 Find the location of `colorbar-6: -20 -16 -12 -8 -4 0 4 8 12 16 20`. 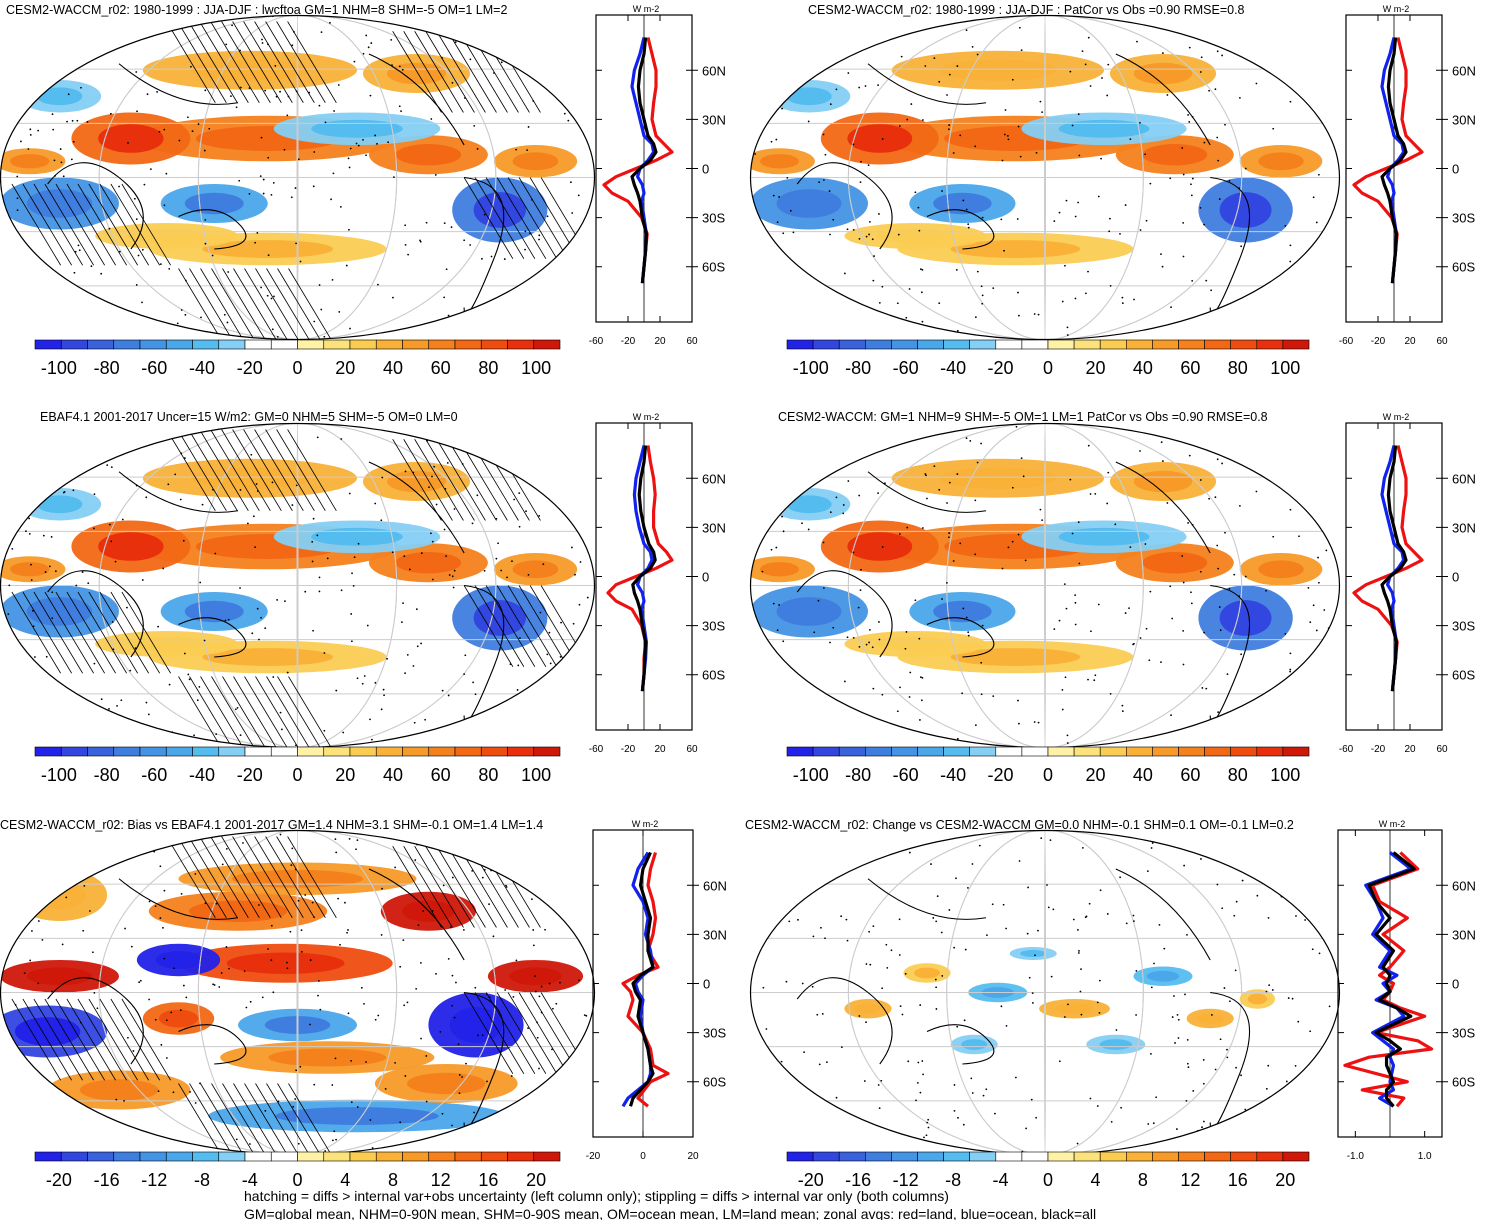

colorbar-6: -20 -16 -12 -8 -4 0 4 8 12 16 20 is located at coordinates (1048, 1170).